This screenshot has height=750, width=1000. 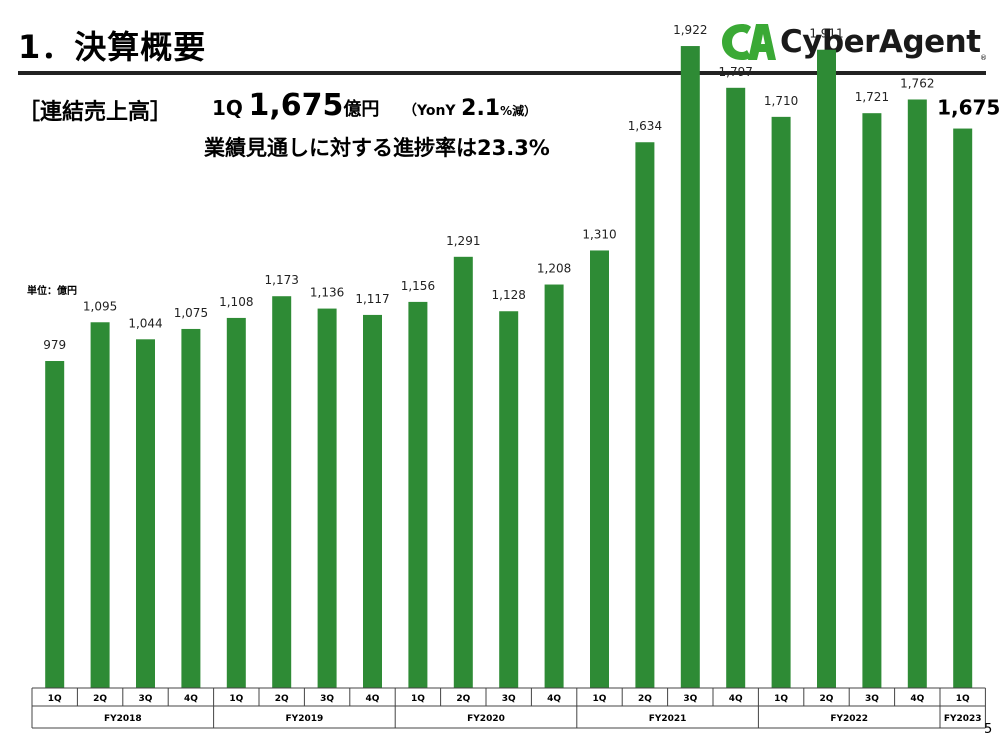 I want to click on headline-quarter: 1Q, so click(x=227, y=108).